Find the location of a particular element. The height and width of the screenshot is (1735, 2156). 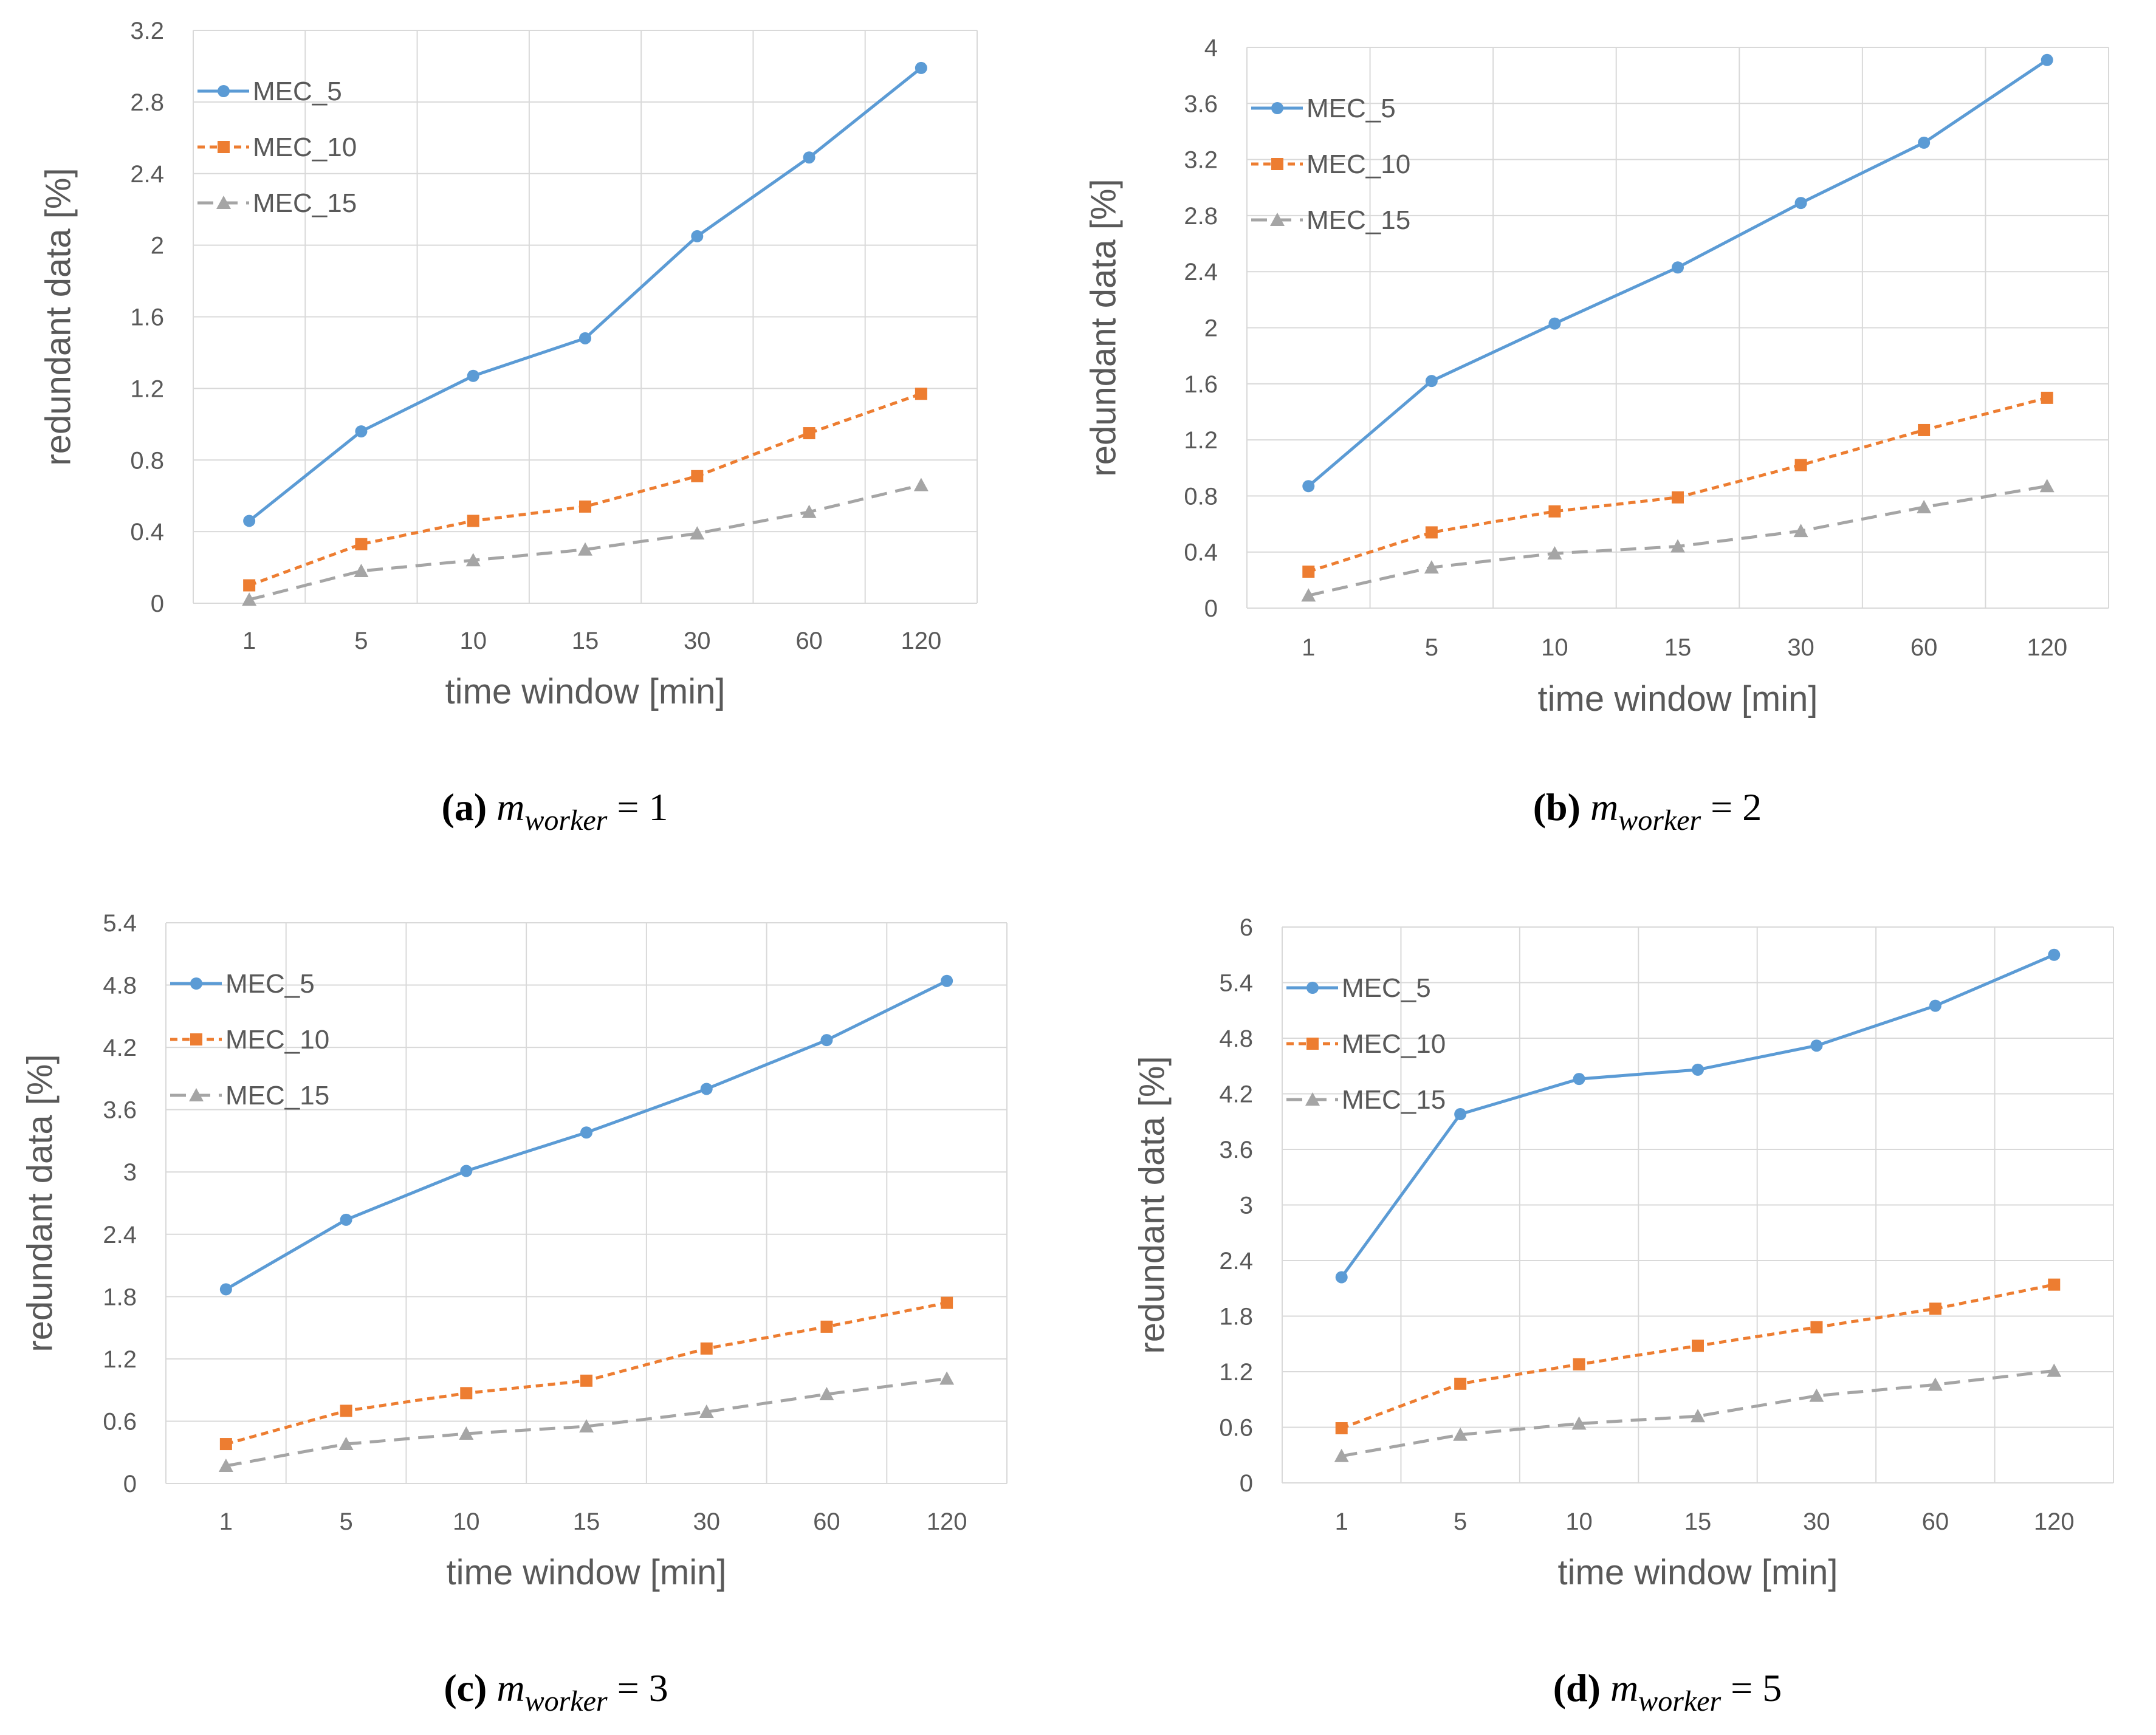

y-tick-label: 6 is located at coordinates (1246, 927).